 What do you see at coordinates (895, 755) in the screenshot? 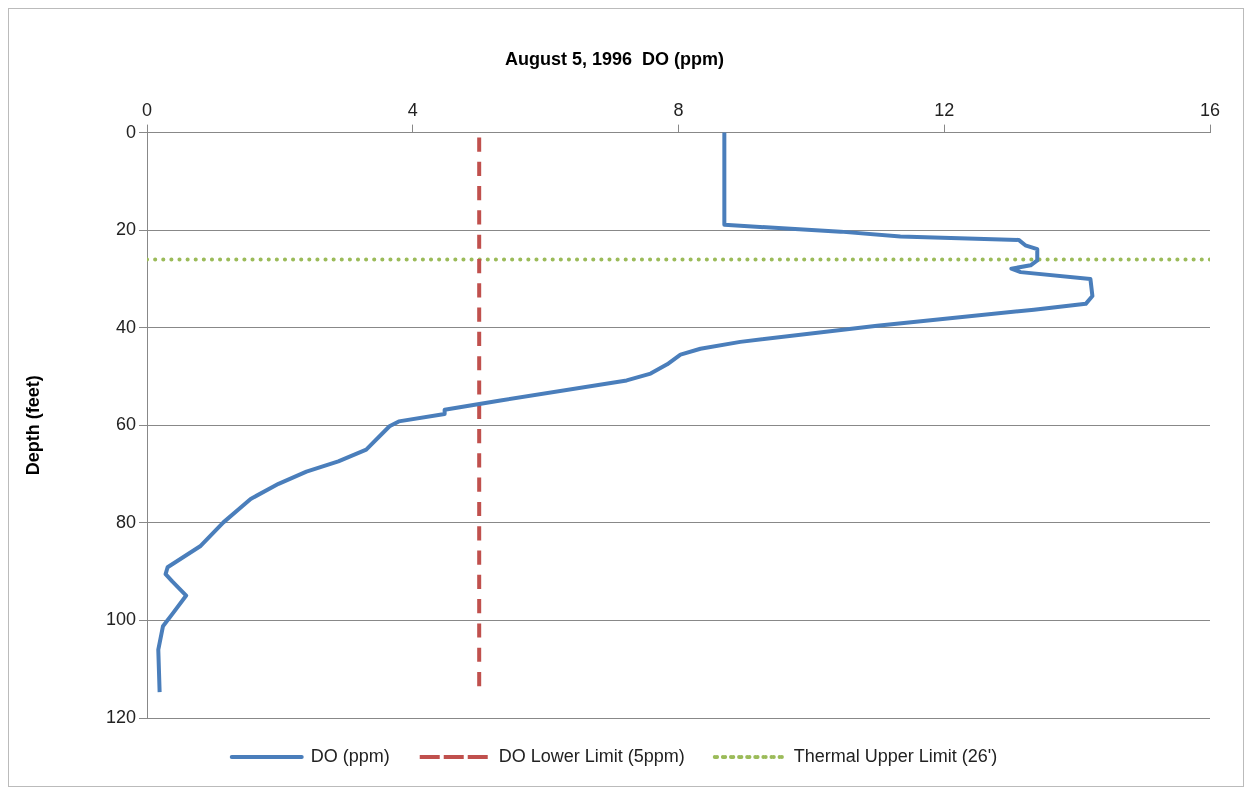
I see `legend-label: Thermal Upper Limit (26')` at bounding box center [895, 755].